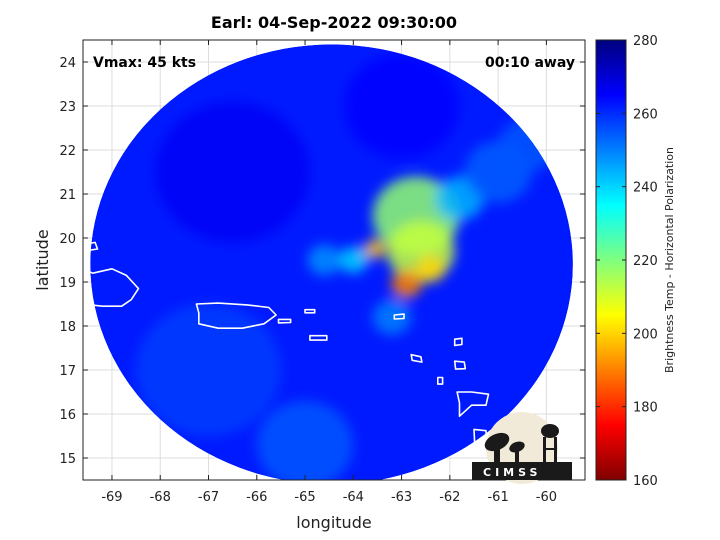 This screenshot has width=720, height=540. What do you see at coordinates (449, 497) in the screenshot?
I see `x-tick-label: -62` at bounding box center [449, 497].